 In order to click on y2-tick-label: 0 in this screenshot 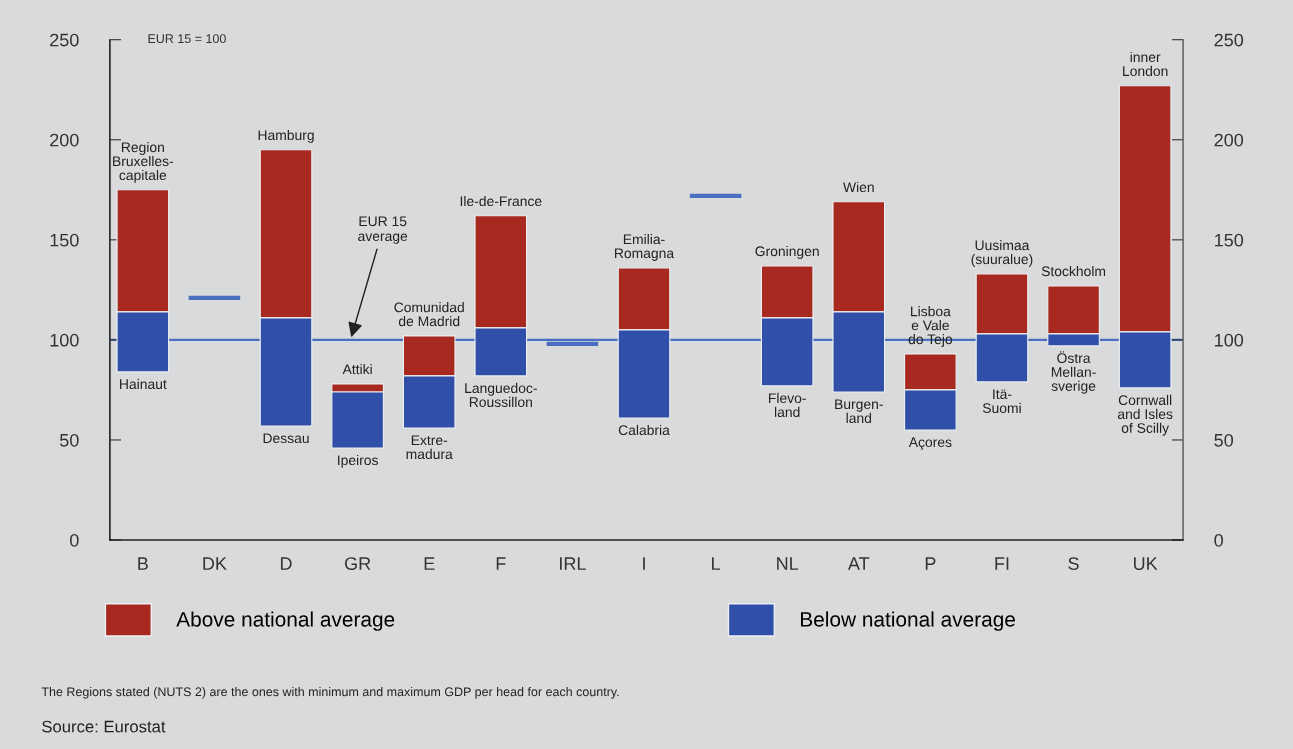, I will do `click(1218, 540)`.